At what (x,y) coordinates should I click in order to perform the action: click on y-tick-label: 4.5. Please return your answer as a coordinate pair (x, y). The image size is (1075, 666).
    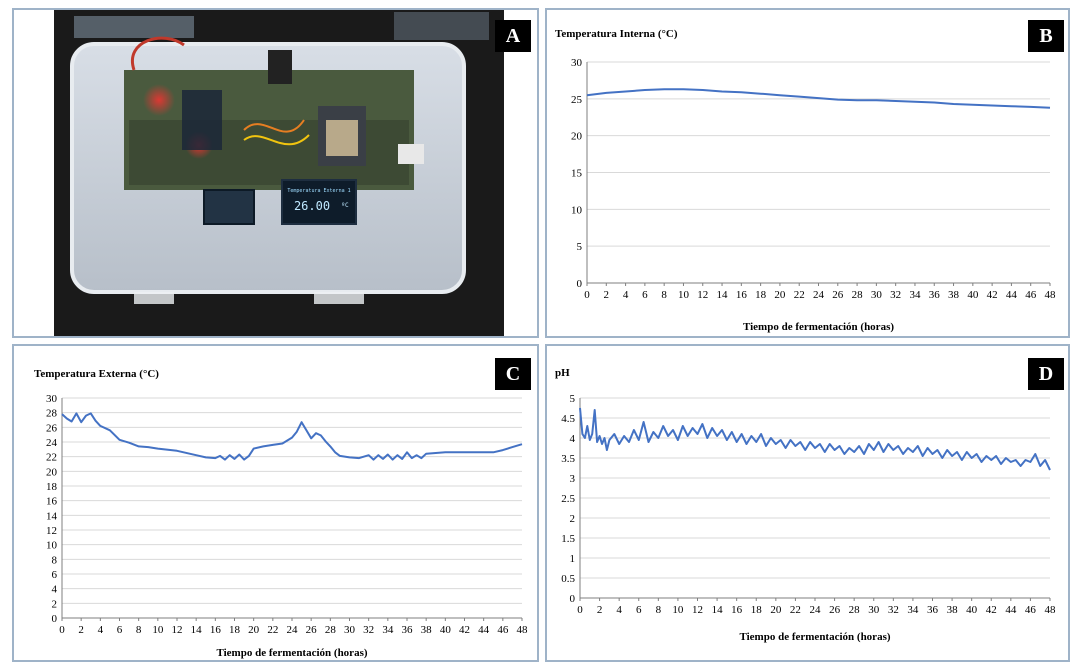
    Looking at the image, I should click on (568, 419).